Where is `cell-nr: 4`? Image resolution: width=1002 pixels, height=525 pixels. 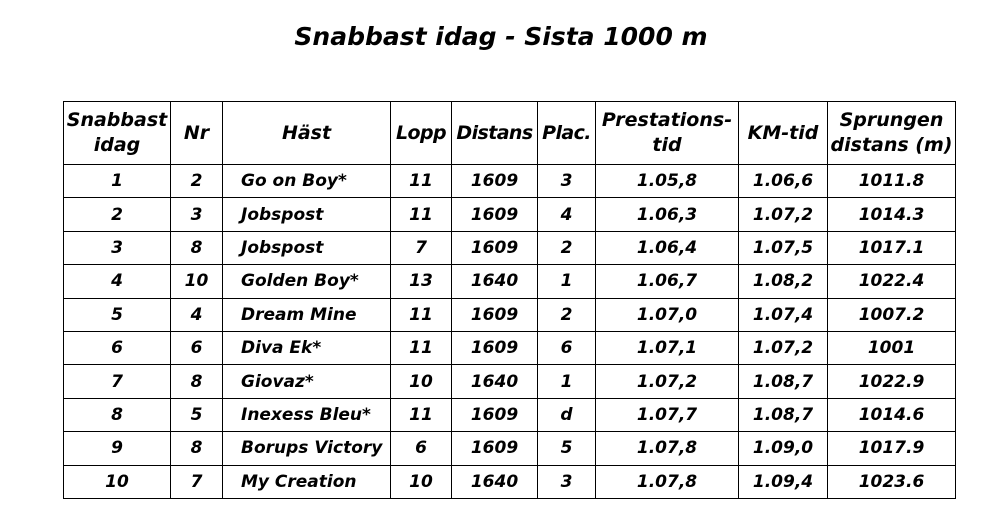 cell-nr: 4 is located at coordinates (196, 314).